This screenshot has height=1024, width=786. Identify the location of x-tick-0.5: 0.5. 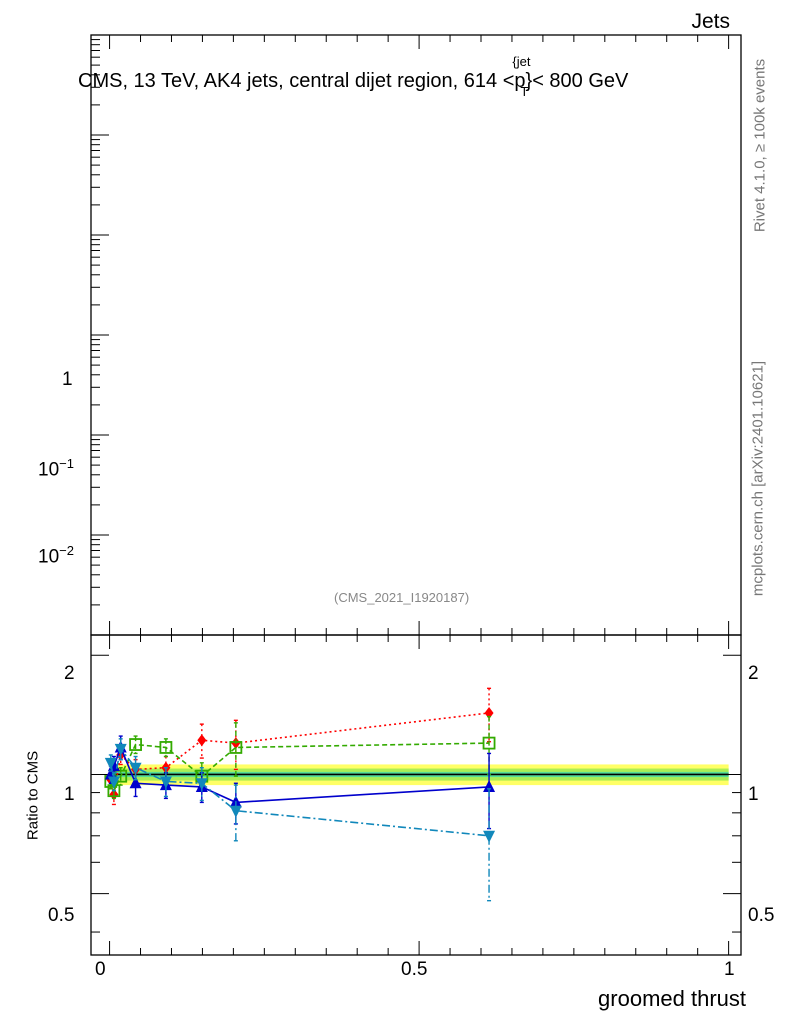
(414, 969).